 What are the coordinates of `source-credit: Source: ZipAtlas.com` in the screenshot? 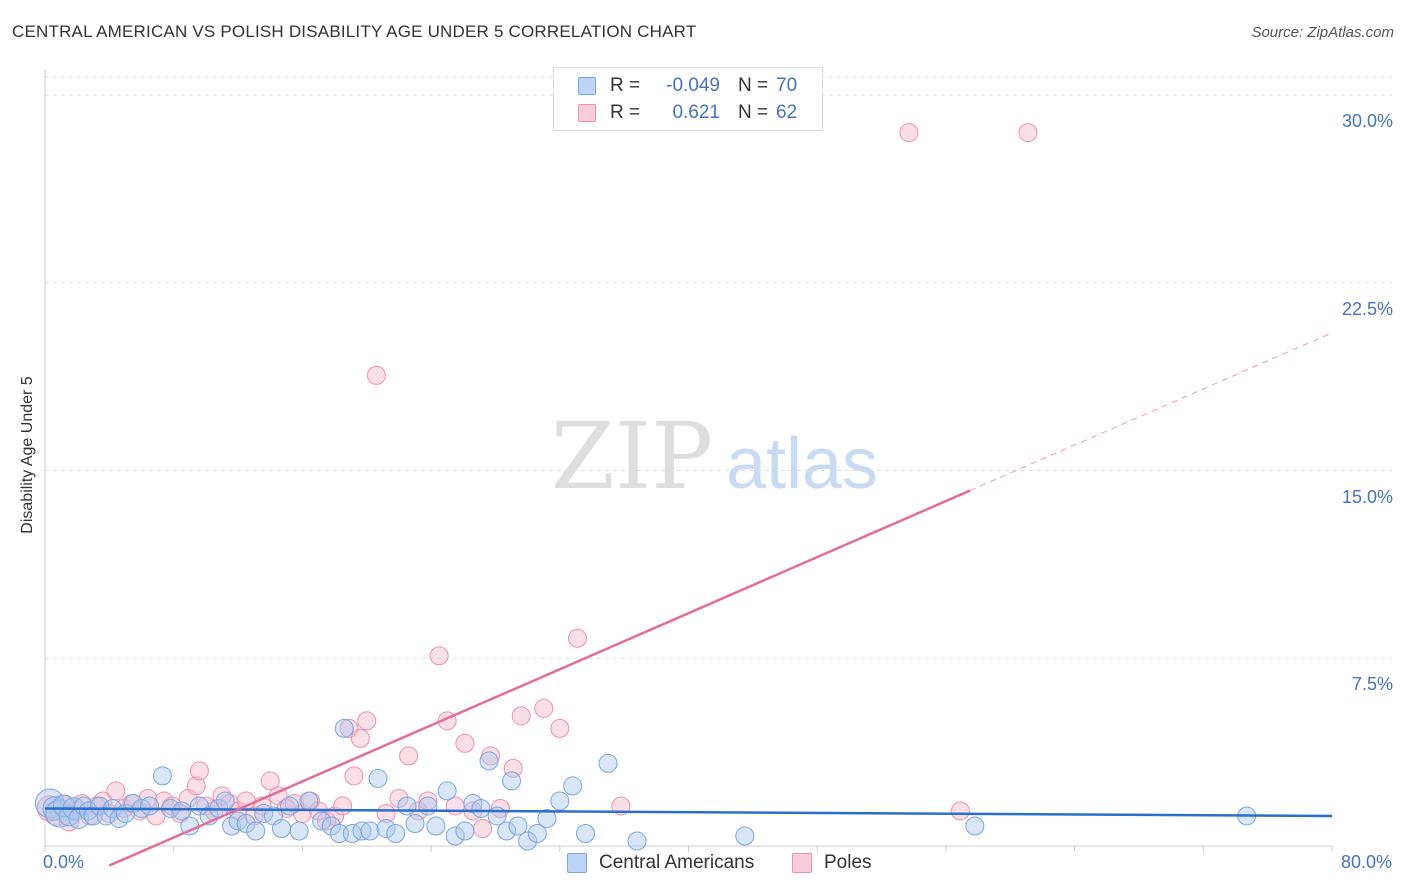 It's located at (1322, 32).